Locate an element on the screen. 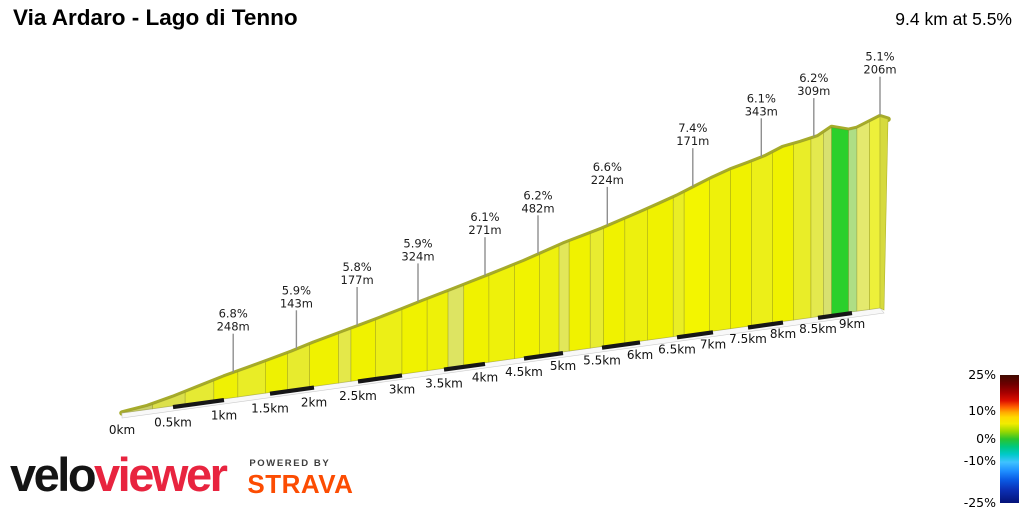 Image resolution: width=1024 pixels, height=512 pixels. x-axis-label: 4.5km is located at coordinates (524, 372).